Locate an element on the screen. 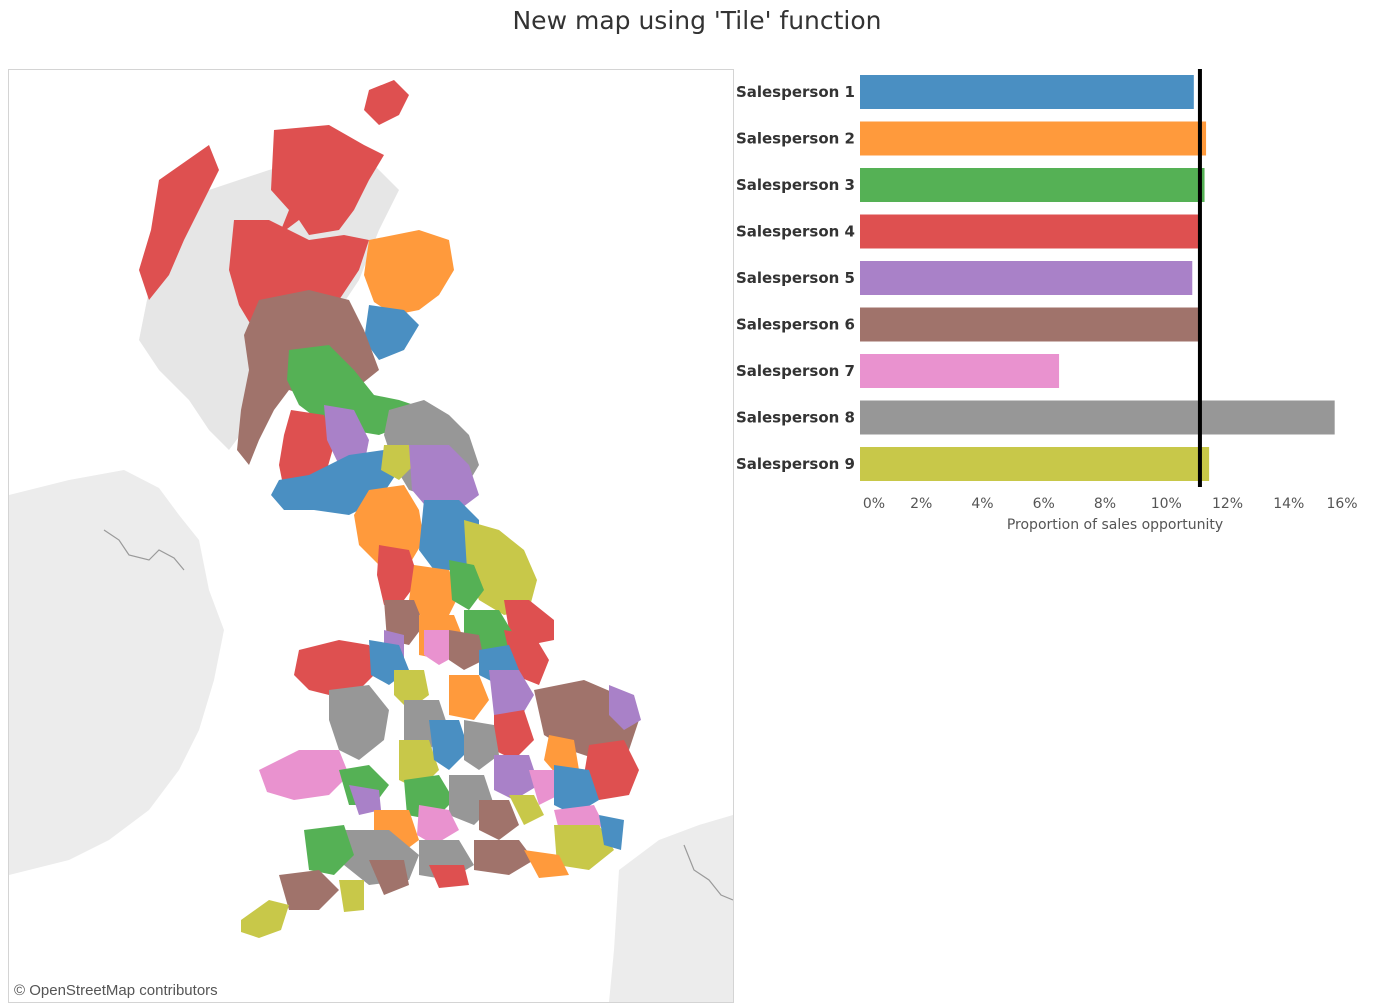 This screenshot has height=1008, width=1394. region-yellow-kent is located at coordinates (584, 847).